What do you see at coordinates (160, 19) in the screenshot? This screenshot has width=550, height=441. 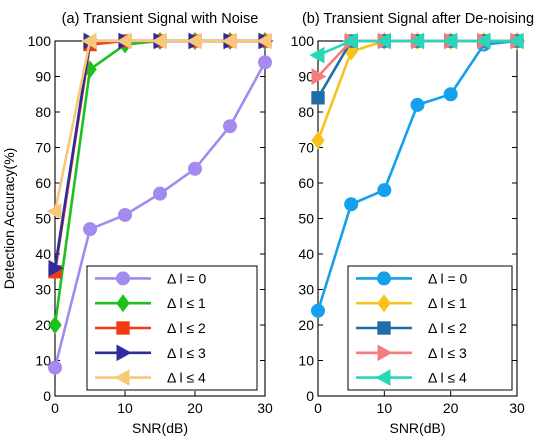 I see `chart-title: (a) Transient Signal with Noise` at bounding box center [160, 19].